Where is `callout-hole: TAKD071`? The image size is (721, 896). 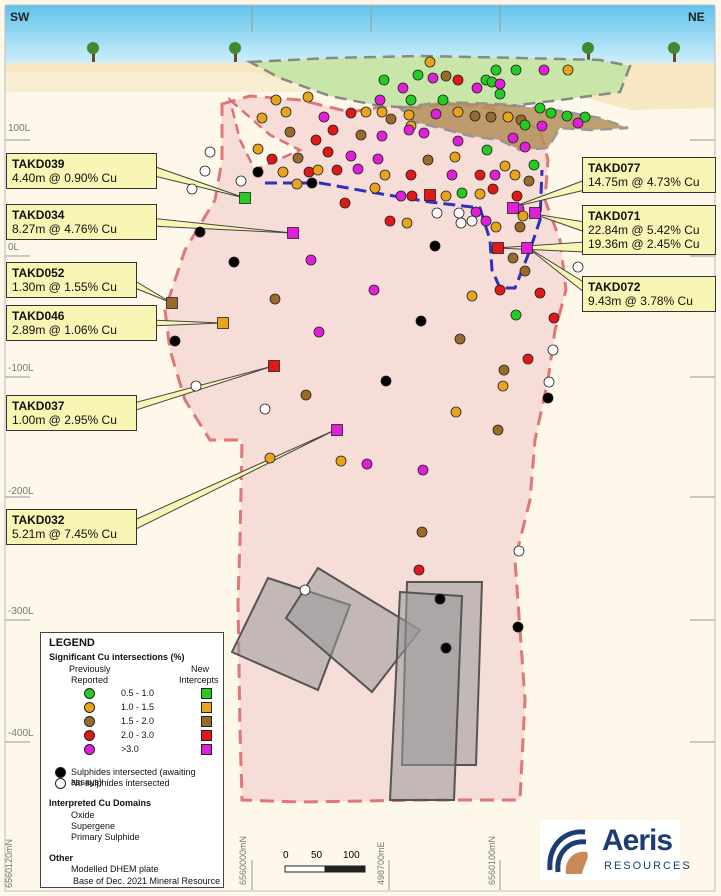
callout-hole: TAKD071 is located at coordinates (614, 216).